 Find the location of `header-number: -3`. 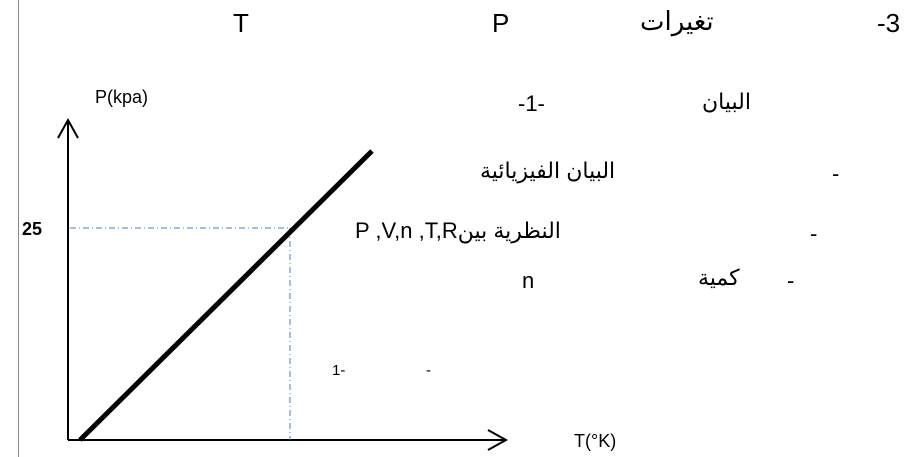

header-number: -3 is located at coordinates (889, 23).